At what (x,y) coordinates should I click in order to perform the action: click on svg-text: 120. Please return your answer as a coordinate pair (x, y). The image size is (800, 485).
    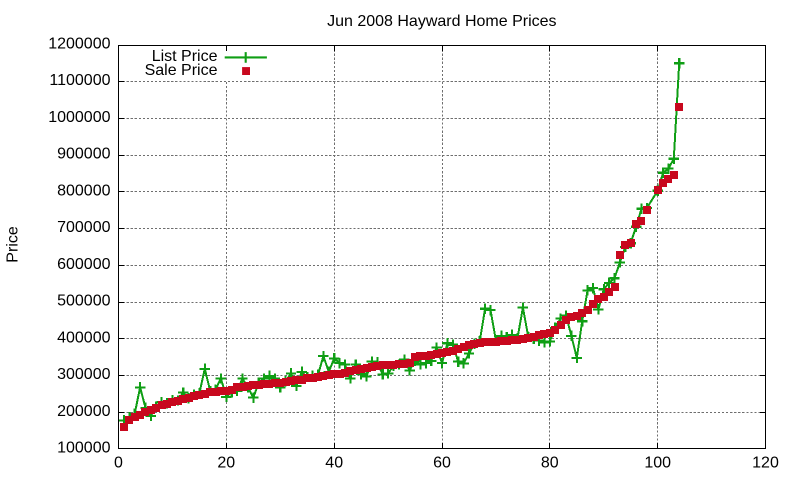
    Looking at the image, I should click on (765, 463).